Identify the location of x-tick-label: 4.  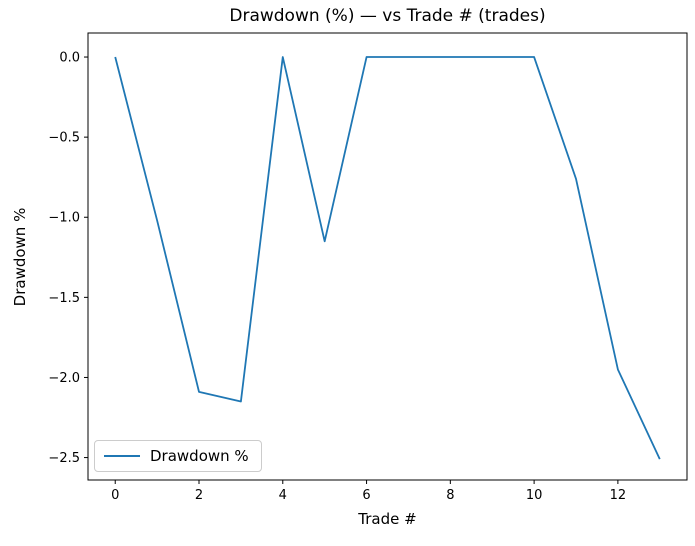
(283, 495).